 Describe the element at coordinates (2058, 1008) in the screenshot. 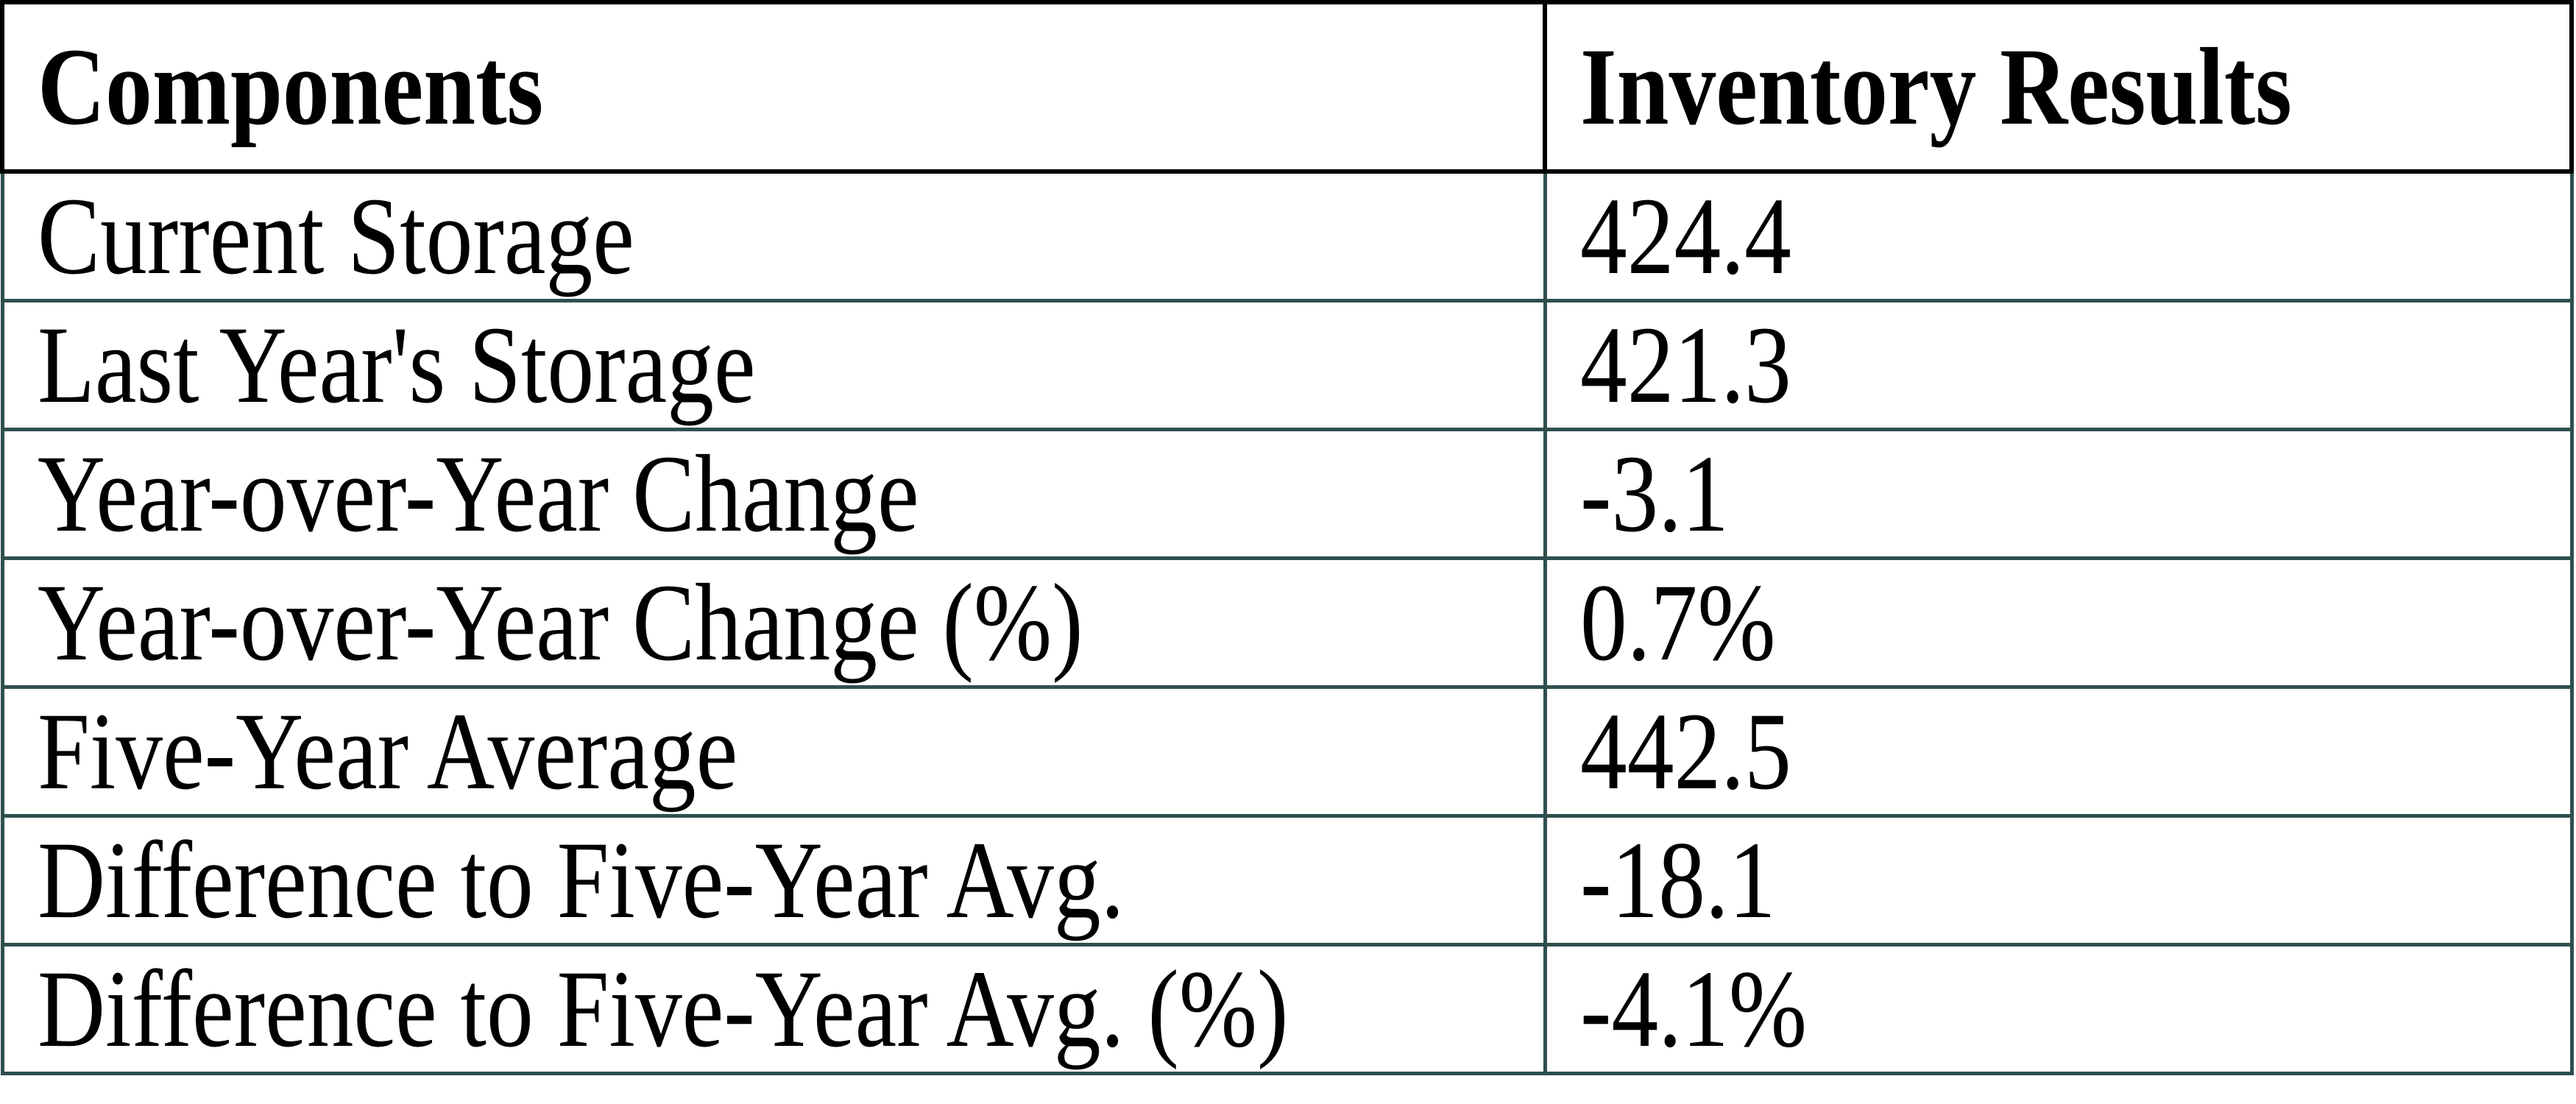

I see `row-value-cell: -4.1%` at that location.